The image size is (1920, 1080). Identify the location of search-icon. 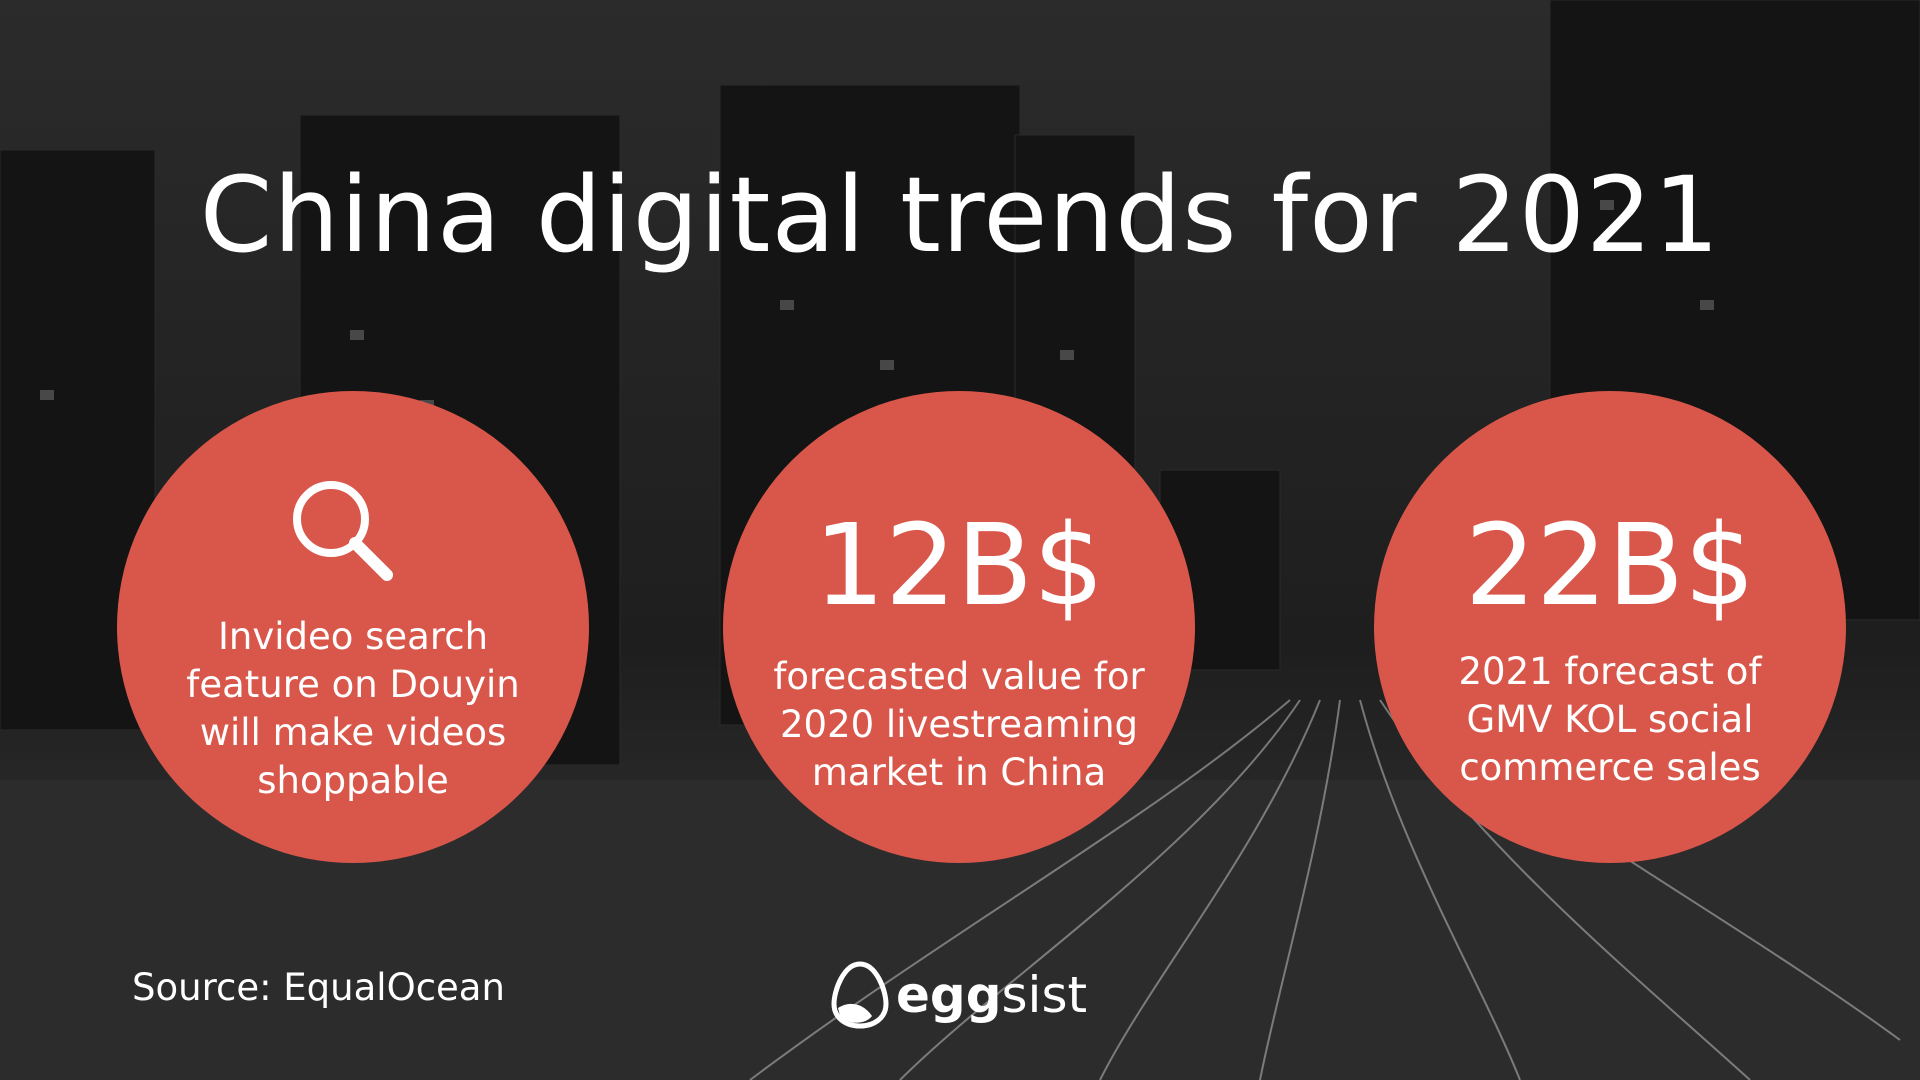
(343, 531).